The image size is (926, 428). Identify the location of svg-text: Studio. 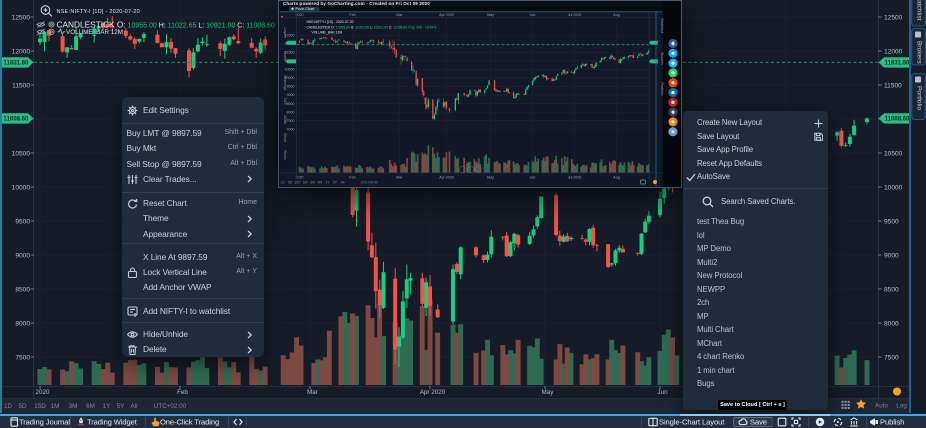
(285, 56).